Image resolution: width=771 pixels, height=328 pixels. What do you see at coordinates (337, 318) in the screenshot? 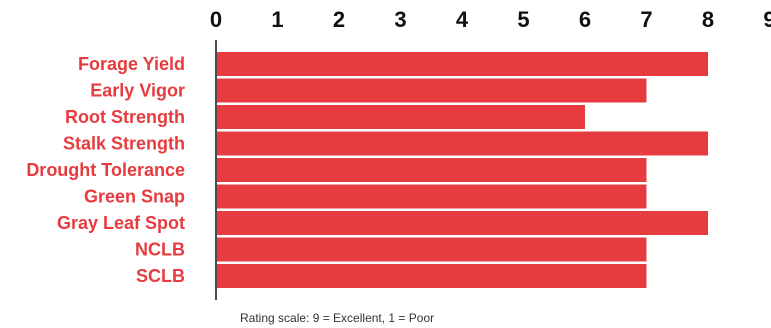
I see `rating-scale-note: Rating scale: 9 = Excellent, 1 = Poor` at bounding box center [337, 318].